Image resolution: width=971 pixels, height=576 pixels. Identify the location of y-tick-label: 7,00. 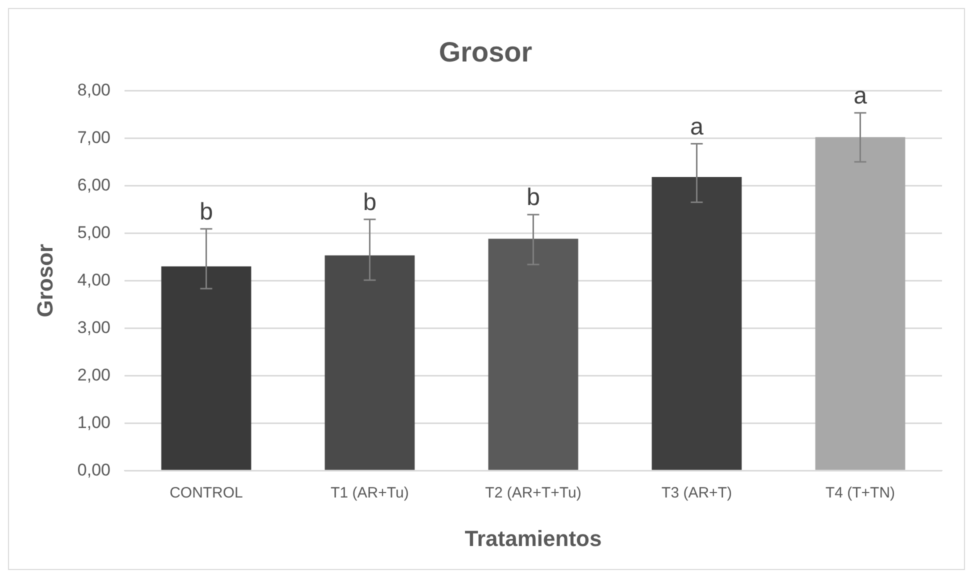
(93, 137).